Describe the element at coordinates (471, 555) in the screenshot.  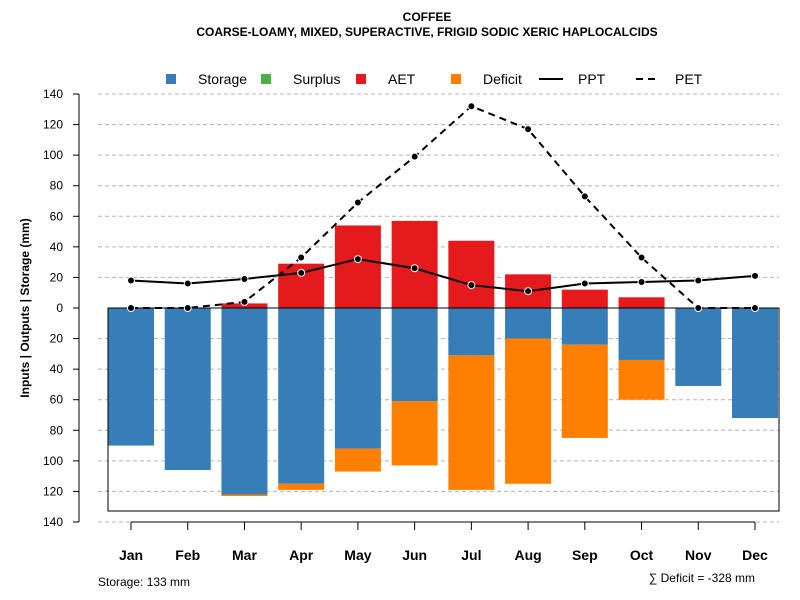
I see `x-tick-label: Jul` at that location.